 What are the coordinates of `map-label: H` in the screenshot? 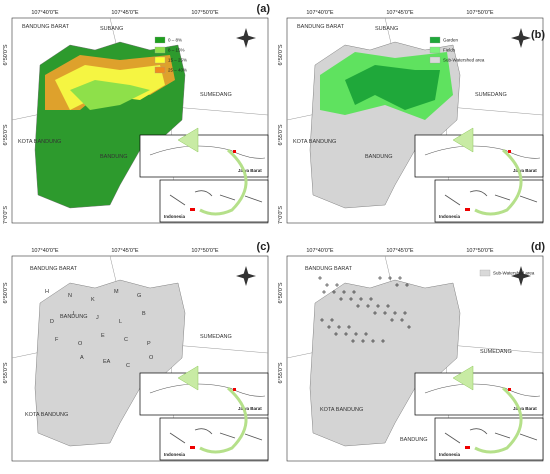 It's located at (47, 292).